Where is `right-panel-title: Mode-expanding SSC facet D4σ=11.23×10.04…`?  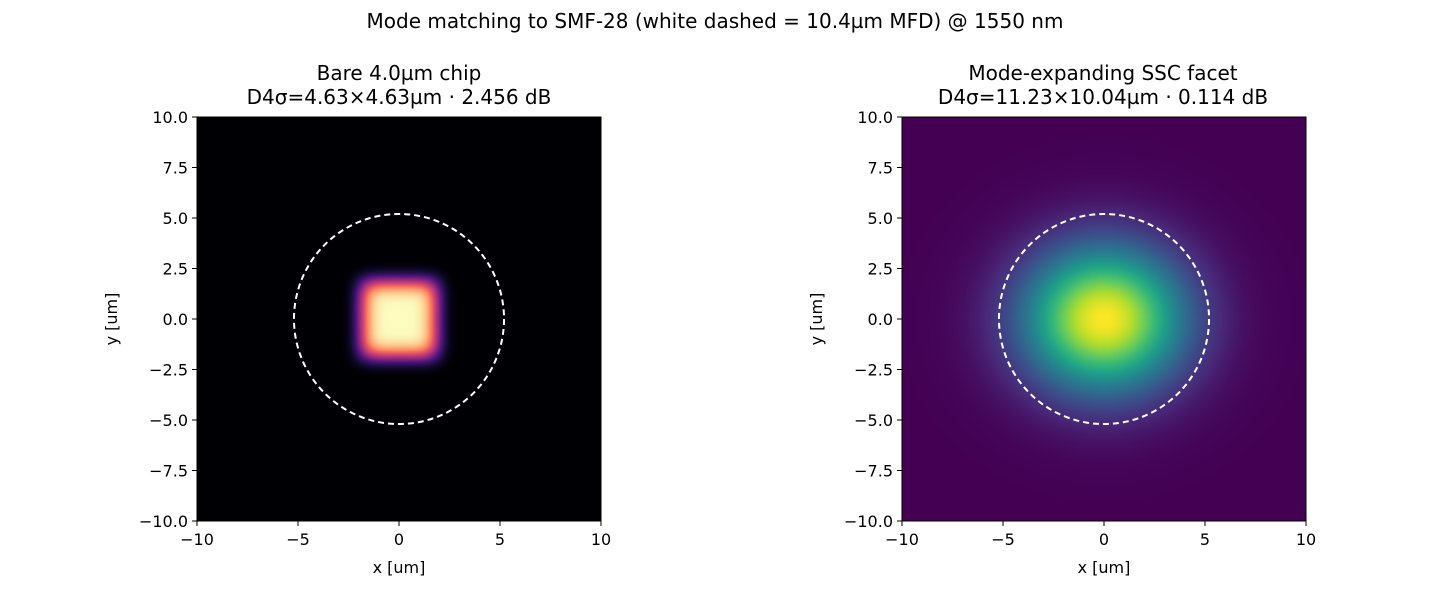 right-panel-title: Mode-expanding SSC facet D4σ=11.23×10.04… is located at coordinates (1103, 85).